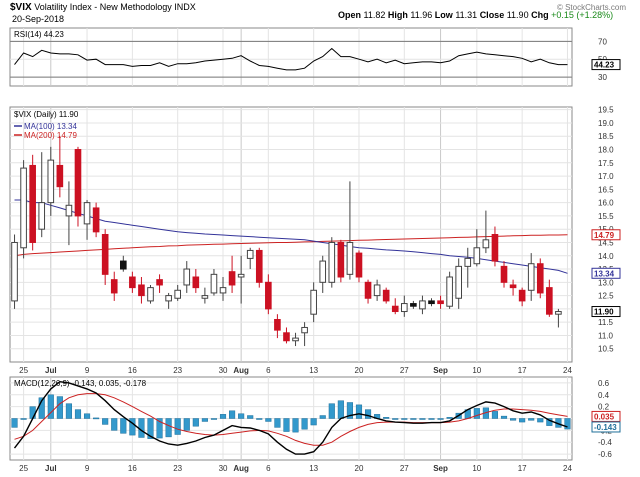 The width and height of the screenshot is (640, 477). Describe the element at coordinates (132, 468) in the screenshot. I see `xtick-label-lower: 16` at that location.